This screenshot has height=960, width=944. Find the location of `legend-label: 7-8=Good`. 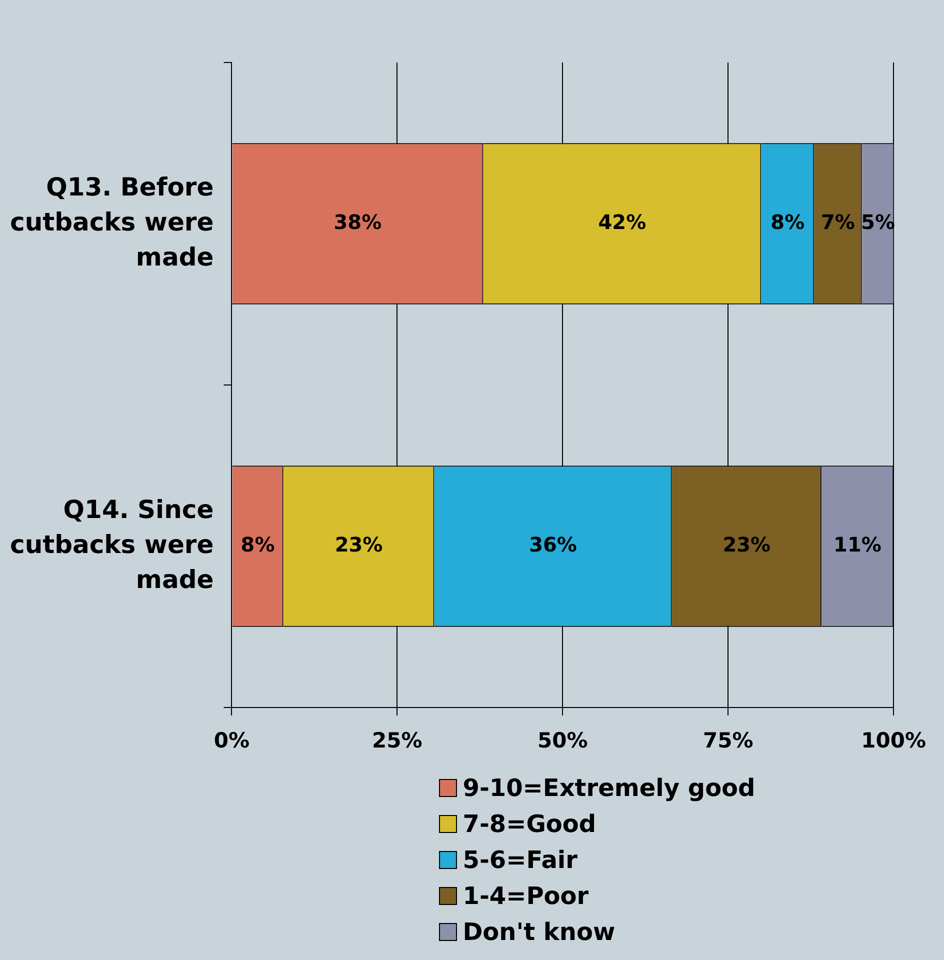

legend-label: 7-8=Good is located at coordinates (529, 824).